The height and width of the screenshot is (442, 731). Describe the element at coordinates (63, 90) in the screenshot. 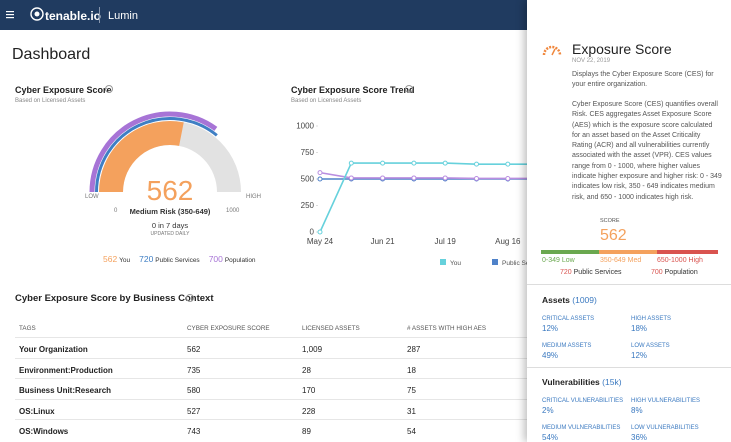

I see `card-title: Cyber Exposure Score` at that location.